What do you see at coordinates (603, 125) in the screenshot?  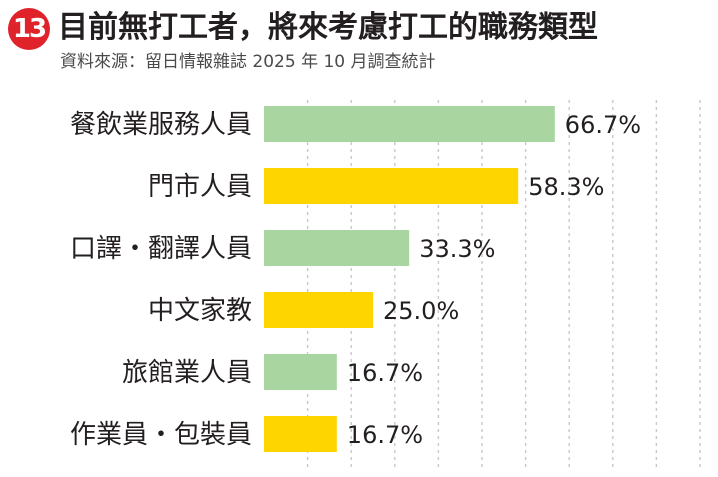 I see `value-label-0: 66.7%` at bounding box center [603, 125].